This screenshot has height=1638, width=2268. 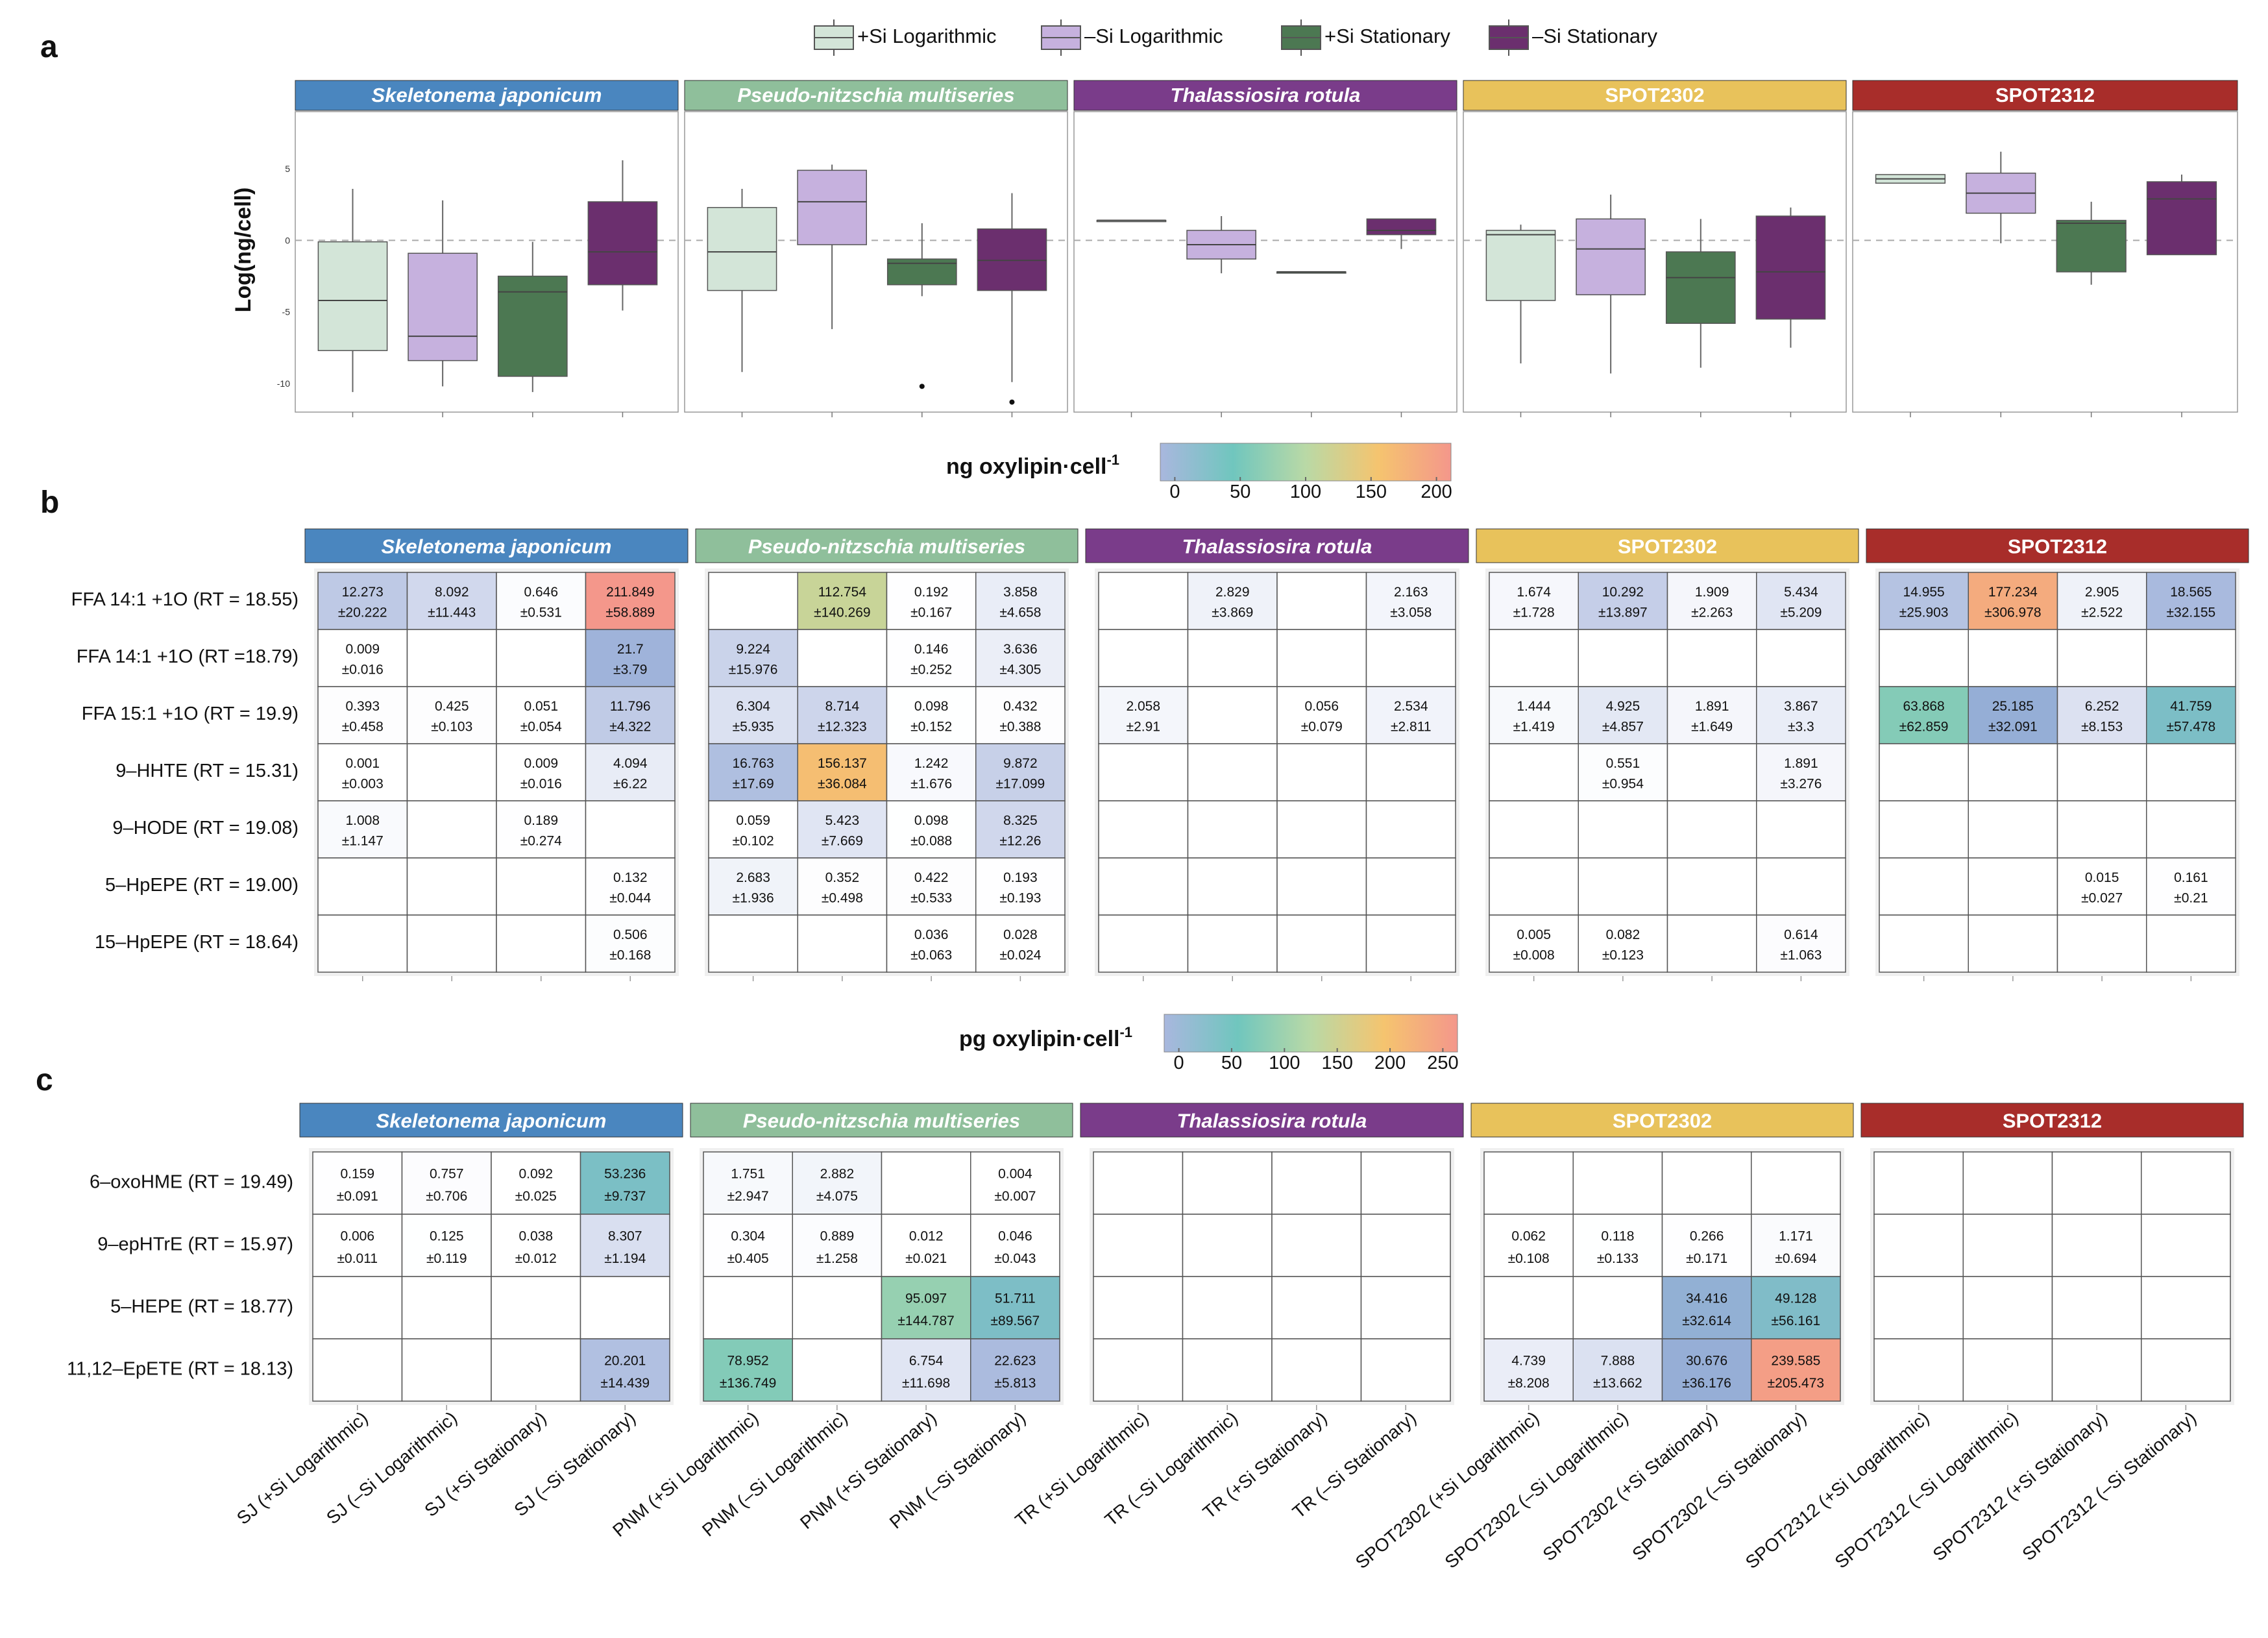 What do you see at coordinates (2190, 728) in the screenshot?
I see `cell-sd-label: ±57.478` at bounding box center [2190, 728].